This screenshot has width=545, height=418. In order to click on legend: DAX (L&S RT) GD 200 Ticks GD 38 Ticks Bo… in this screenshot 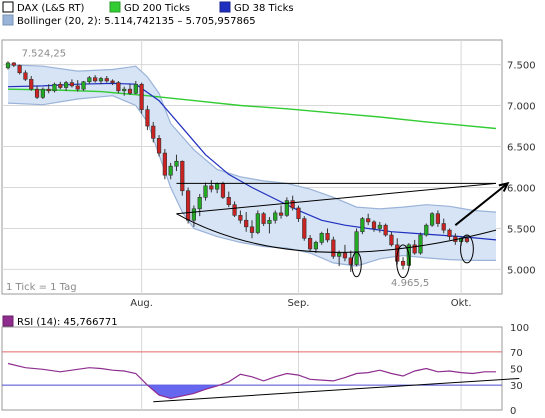, I will do `click(148, 14)`.